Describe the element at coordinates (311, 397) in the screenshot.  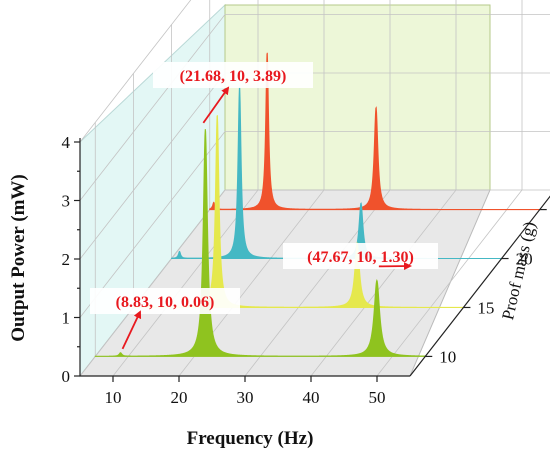
I see `x-tick-label: 40` at that location.